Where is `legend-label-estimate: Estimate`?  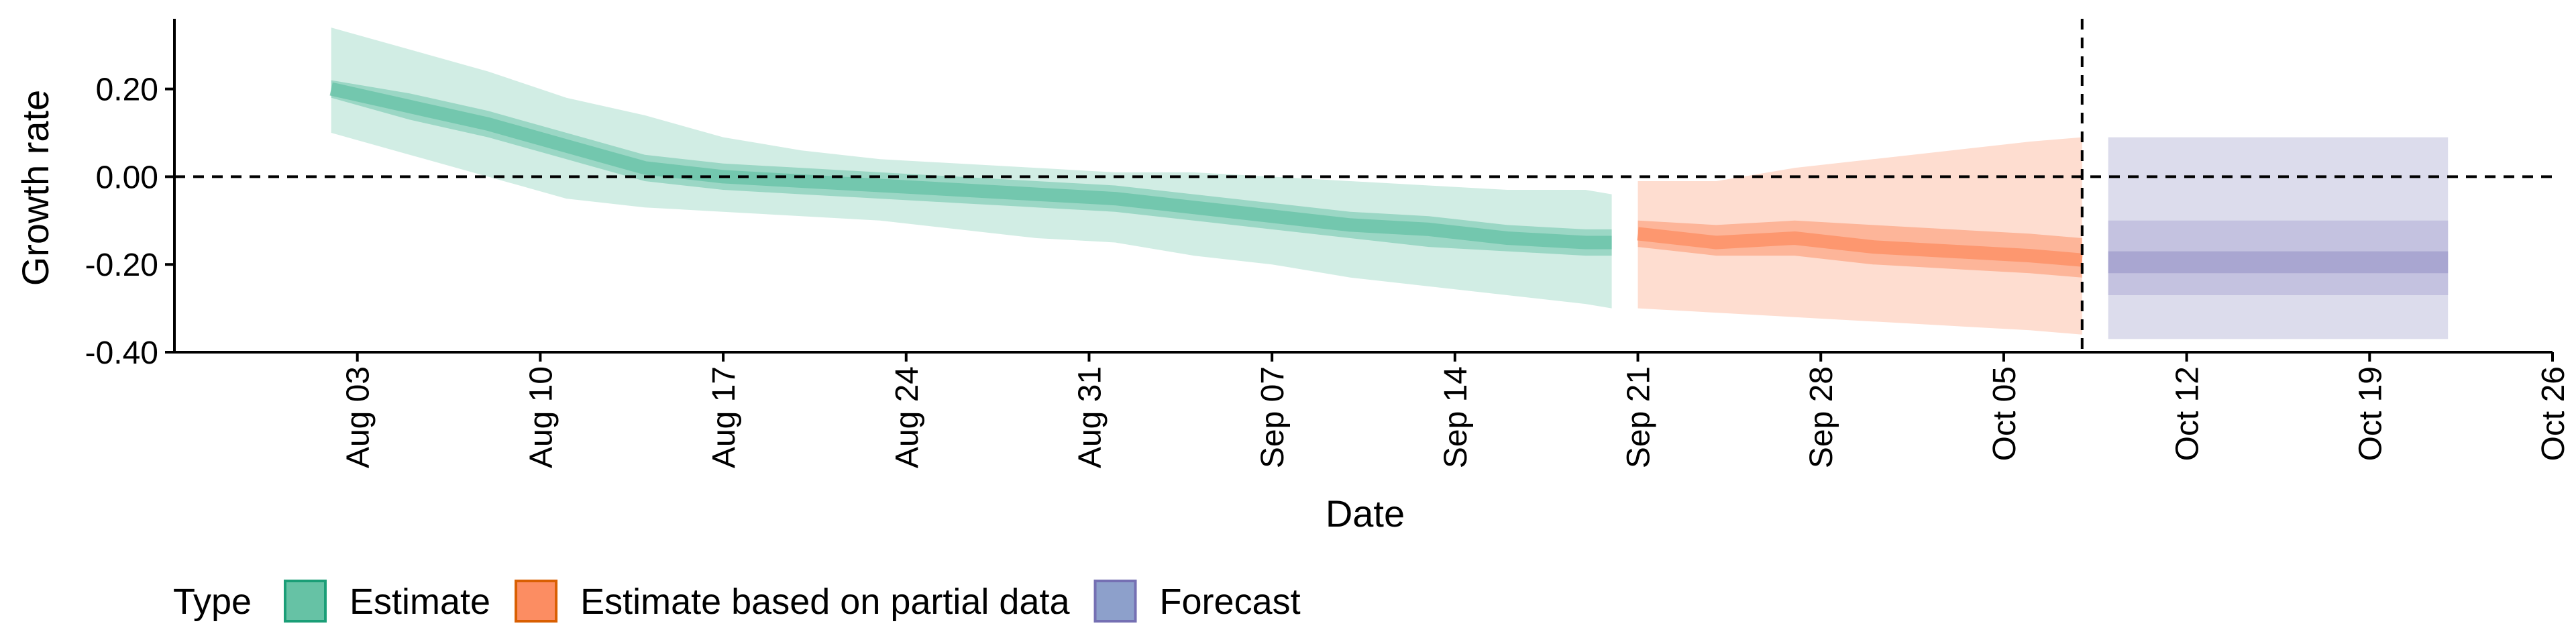 legend-label-estimate: Estimate is located at coordinates (420, 602).